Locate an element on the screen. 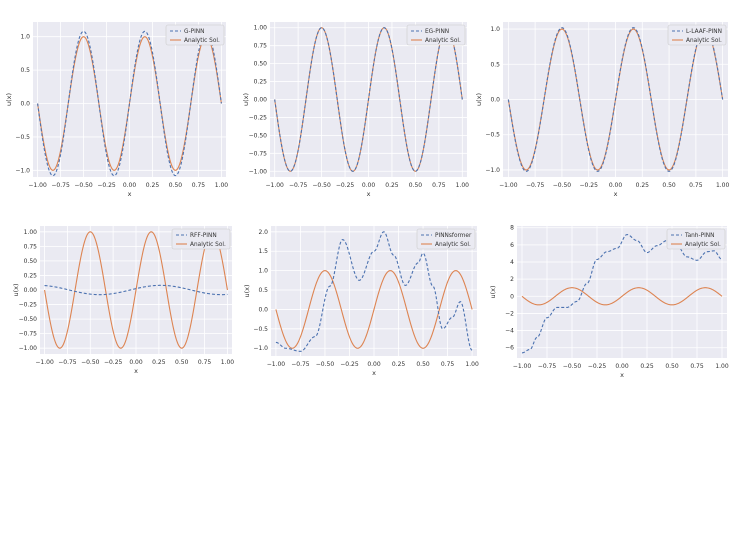 Image resolution: width=735 pixels, height=544 pixels. y-tick-label: 0.25 is located at coordinates (31, 275).